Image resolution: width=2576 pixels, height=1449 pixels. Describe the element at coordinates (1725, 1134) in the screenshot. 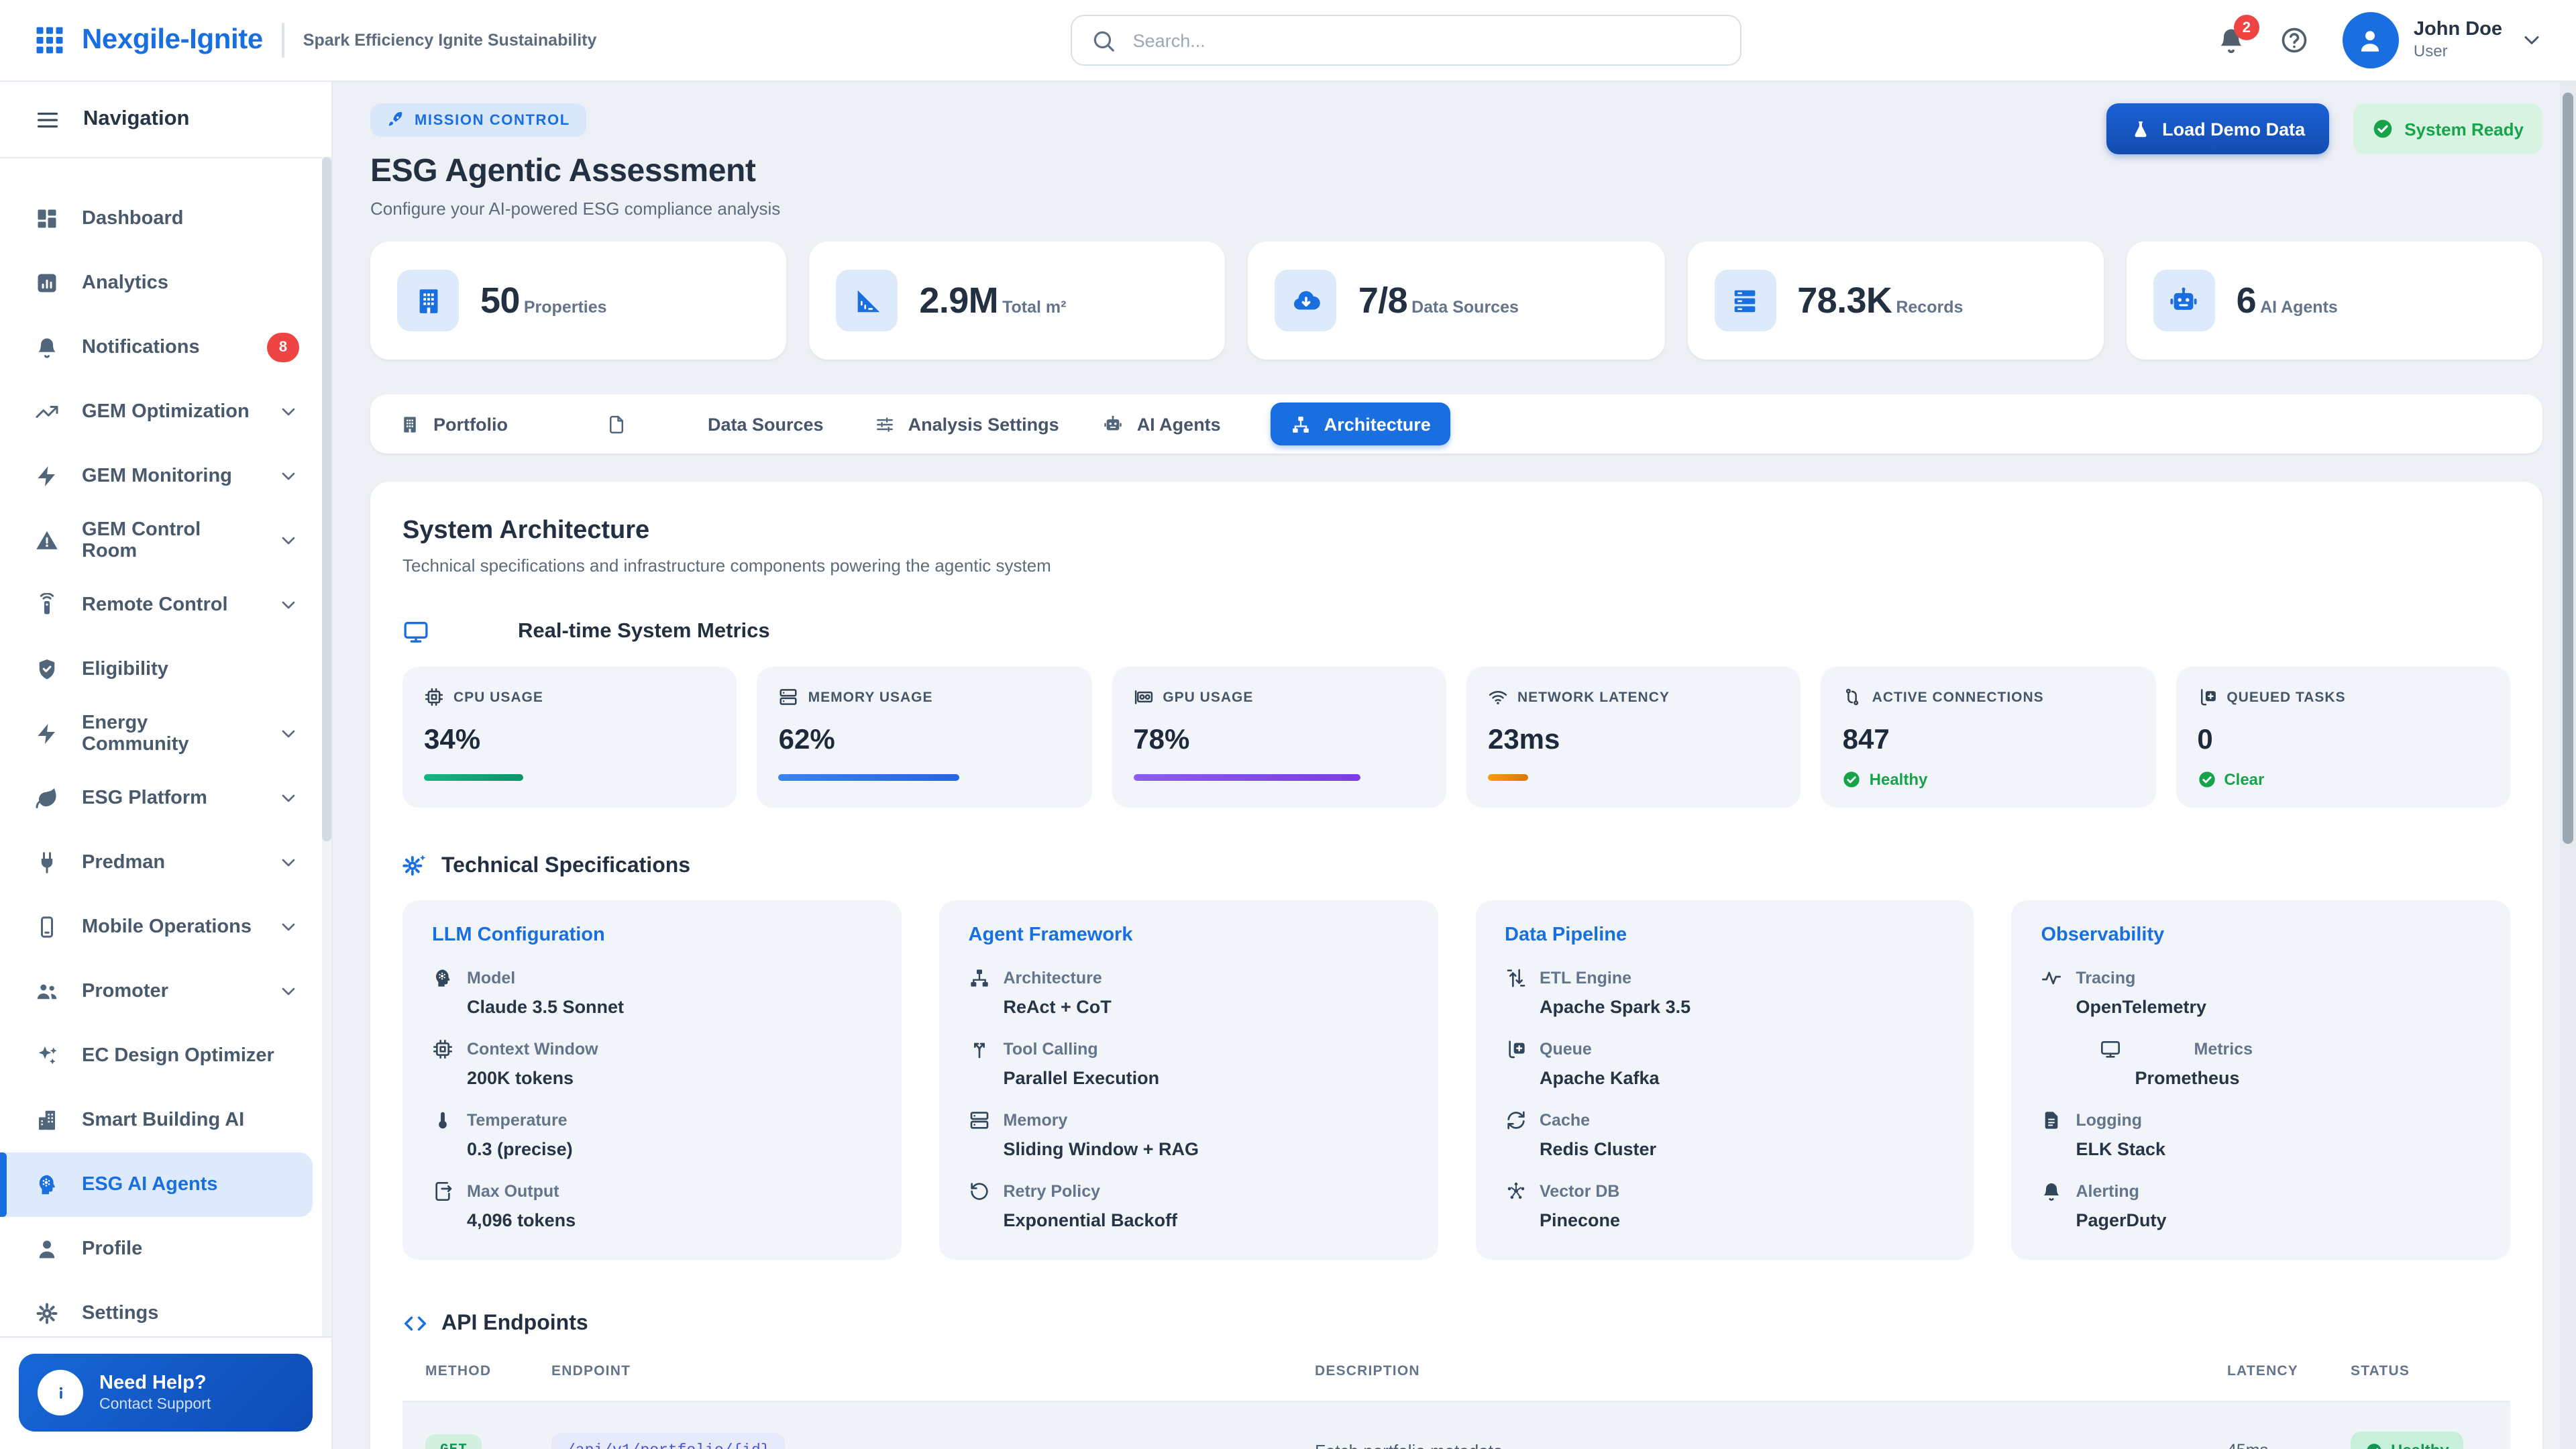

I see `spec-row-cache: Cache Redis Cluster` at that location.